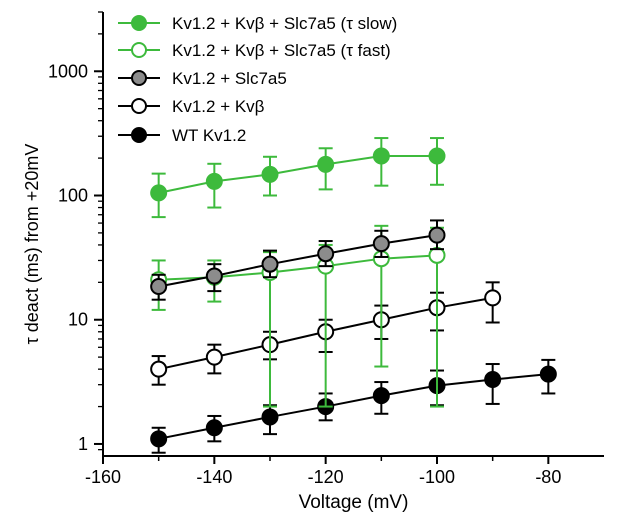 The image size is (618, 523). Describe the element at coordinates (437, 477) in the screenshot. I see `x-tick-label: -100` at that location.